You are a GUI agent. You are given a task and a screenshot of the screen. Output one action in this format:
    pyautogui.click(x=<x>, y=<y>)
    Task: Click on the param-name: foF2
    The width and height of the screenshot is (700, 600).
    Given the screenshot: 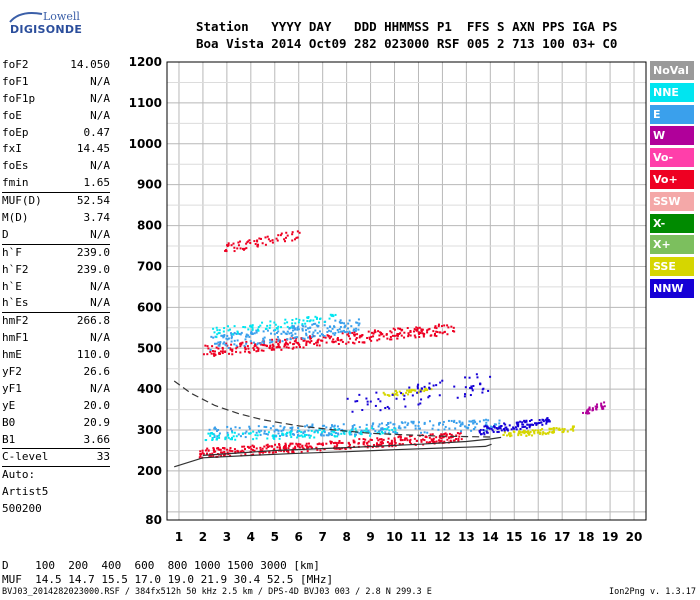 What is the action you would take?
    pyautogui.click(x=15, y=64)
    